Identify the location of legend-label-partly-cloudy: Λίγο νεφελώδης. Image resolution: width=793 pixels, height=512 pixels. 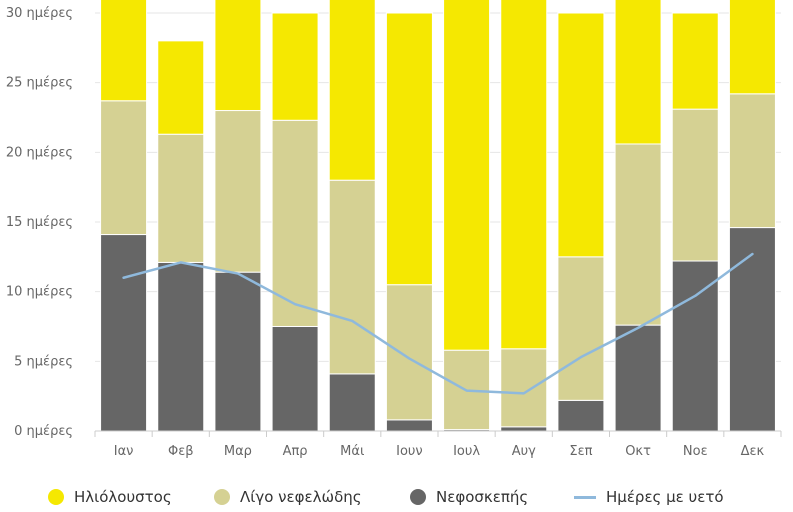
(301, 497).